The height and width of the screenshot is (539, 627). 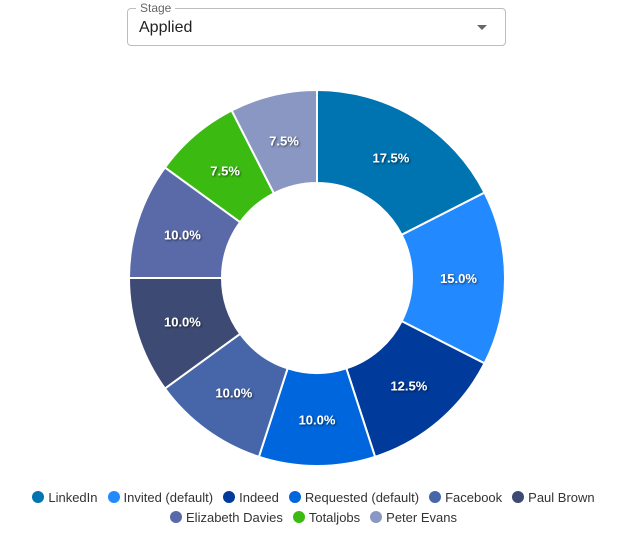 I want to click on legend-label: Invited (default), so click(x=168, y=497).